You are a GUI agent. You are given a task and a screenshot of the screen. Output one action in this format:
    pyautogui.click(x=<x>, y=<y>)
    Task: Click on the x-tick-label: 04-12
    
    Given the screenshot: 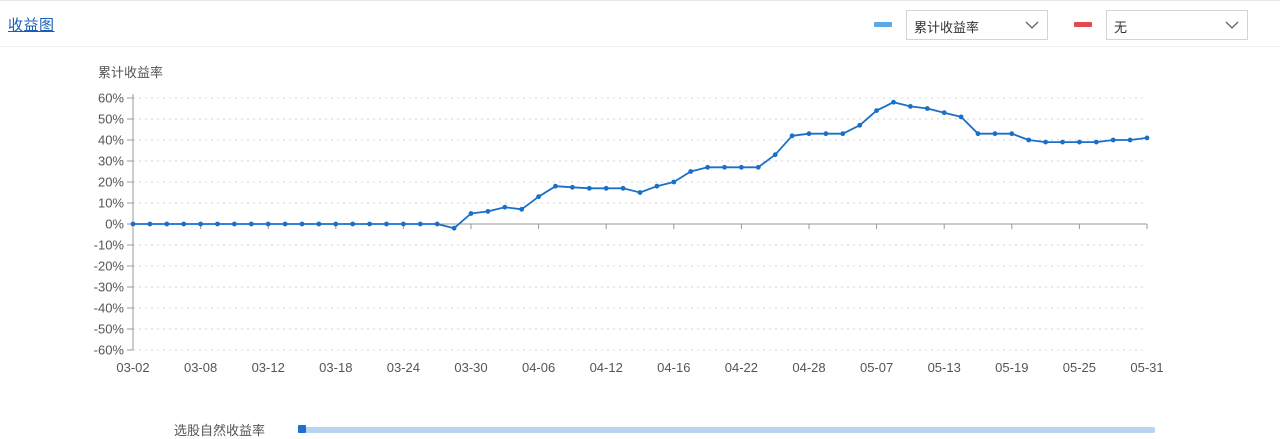 What is the action you would take?
    pyautogui.click(x=606, y=367)
    